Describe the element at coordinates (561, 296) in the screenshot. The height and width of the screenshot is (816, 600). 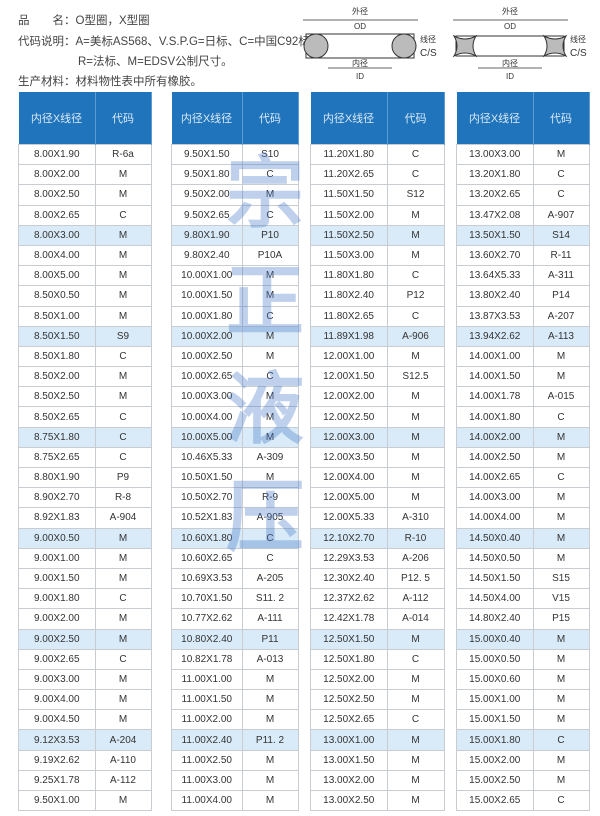
I see `code-cell: P14` at that location.